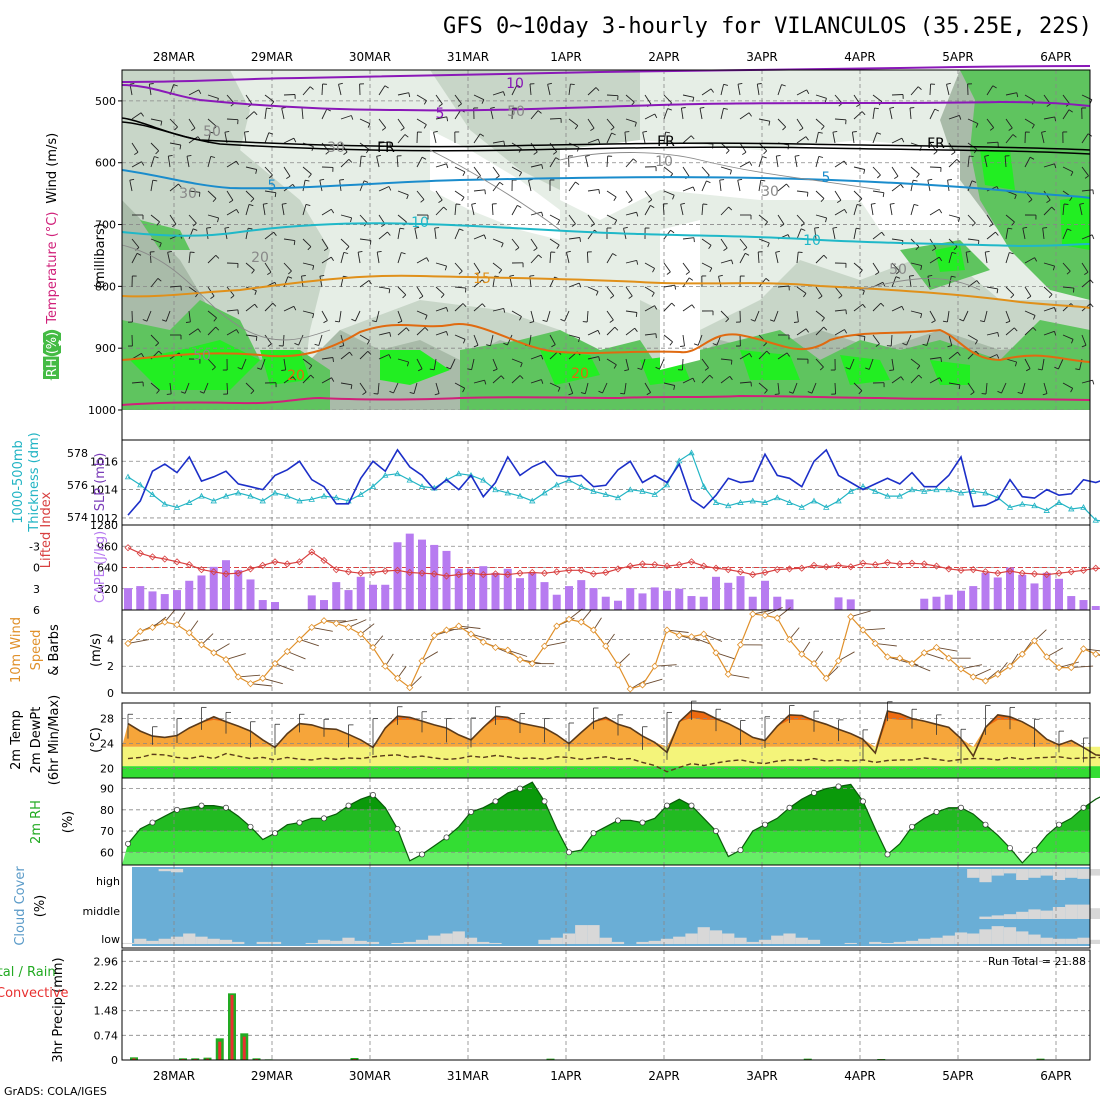 This screenshot has height=1100, width=1100. I want to click on slp-tick-label: 1012, so click(104, 518).